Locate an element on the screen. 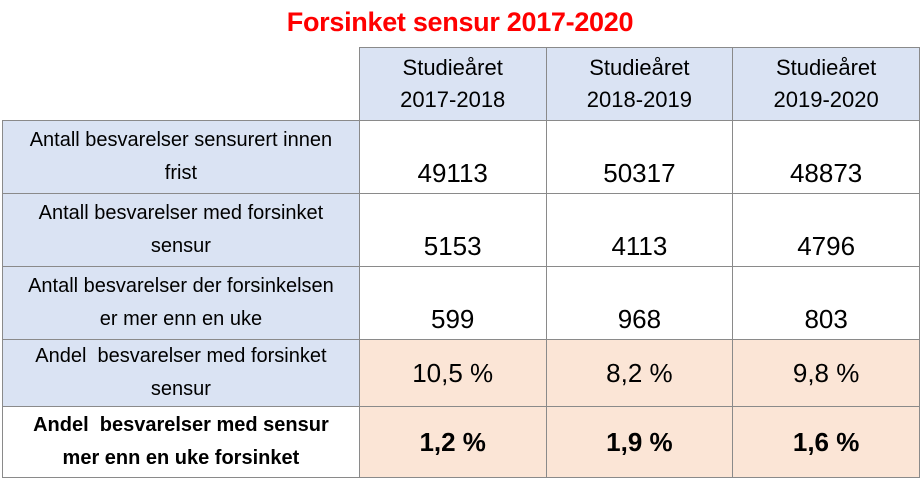  row-label-line1: Antall besvarelser sensurert innen is located at coordinates (181, 140).